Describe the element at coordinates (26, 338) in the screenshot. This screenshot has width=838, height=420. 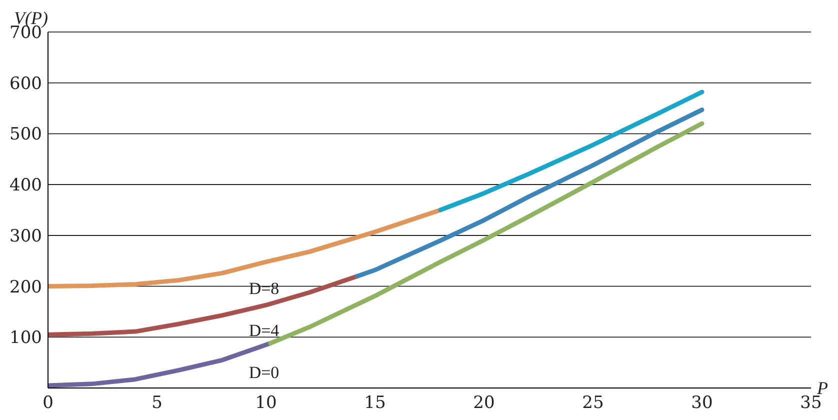
I see `y-tick-label: 100` at that location.